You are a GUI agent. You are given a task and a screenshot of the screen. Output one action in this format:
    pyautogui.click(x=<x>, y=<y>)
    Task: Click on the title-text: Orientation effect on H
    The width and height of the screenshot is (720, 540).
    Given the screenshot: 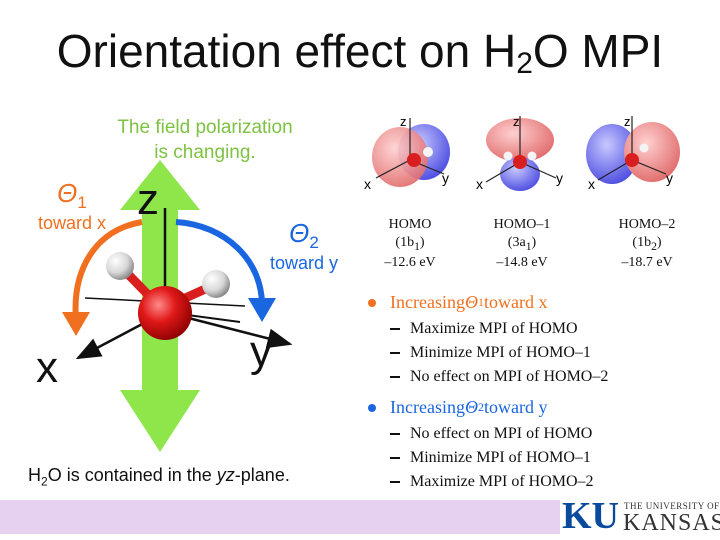 What is the action you would take?
    pyautogui.click(x=286, y=51)
    